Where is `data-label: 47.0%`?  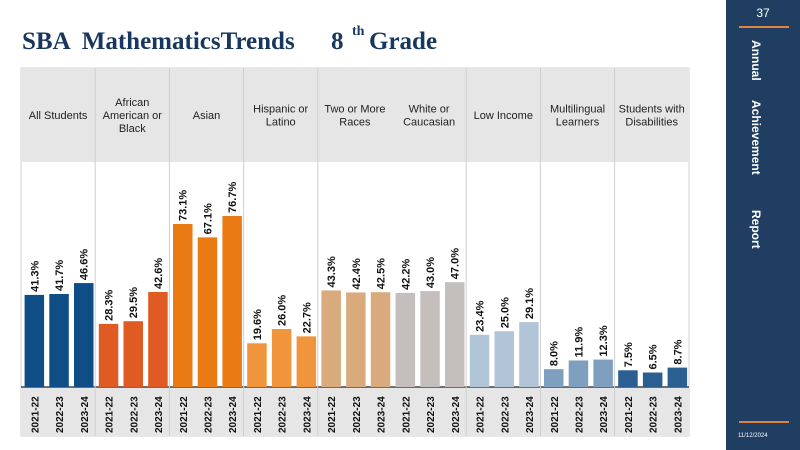
data-label: 47.0% is located at coordinates (456, 263).